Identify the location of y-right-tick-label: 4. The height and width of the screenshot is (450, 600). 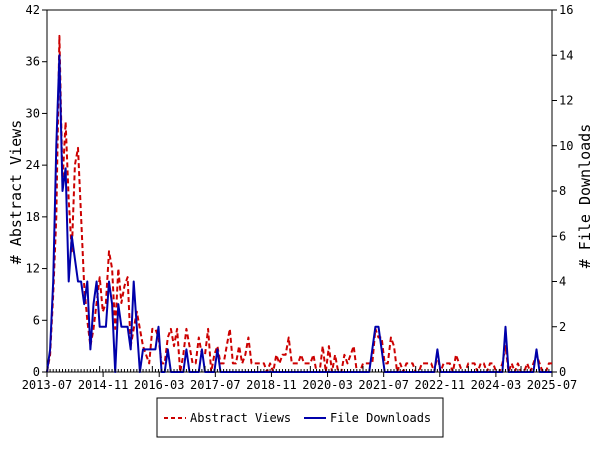
(562, 282).